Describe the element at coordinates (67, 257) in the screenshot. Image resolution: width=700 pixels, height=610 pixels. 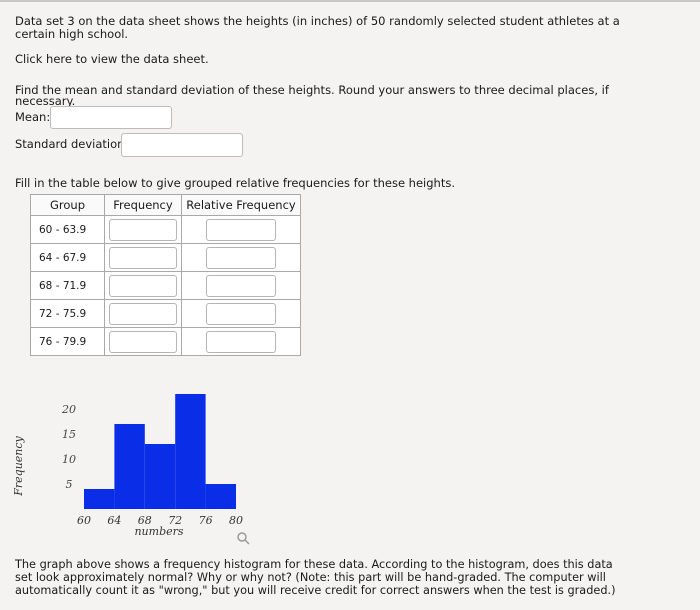
I see `group-cell: 64 - 67.9` at that location.